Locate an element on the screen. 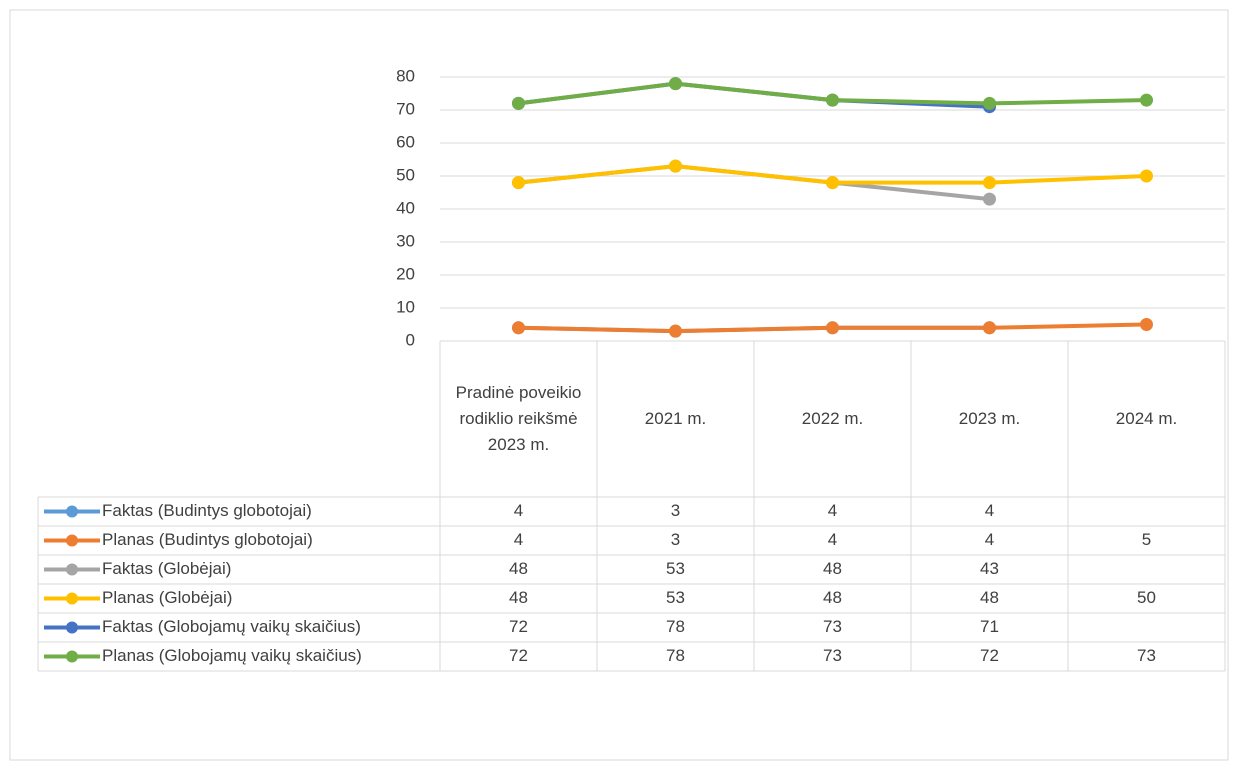 This screenshot has height=769, width=1238. y-tick-label: 70 is located at coordinates (405, 108).